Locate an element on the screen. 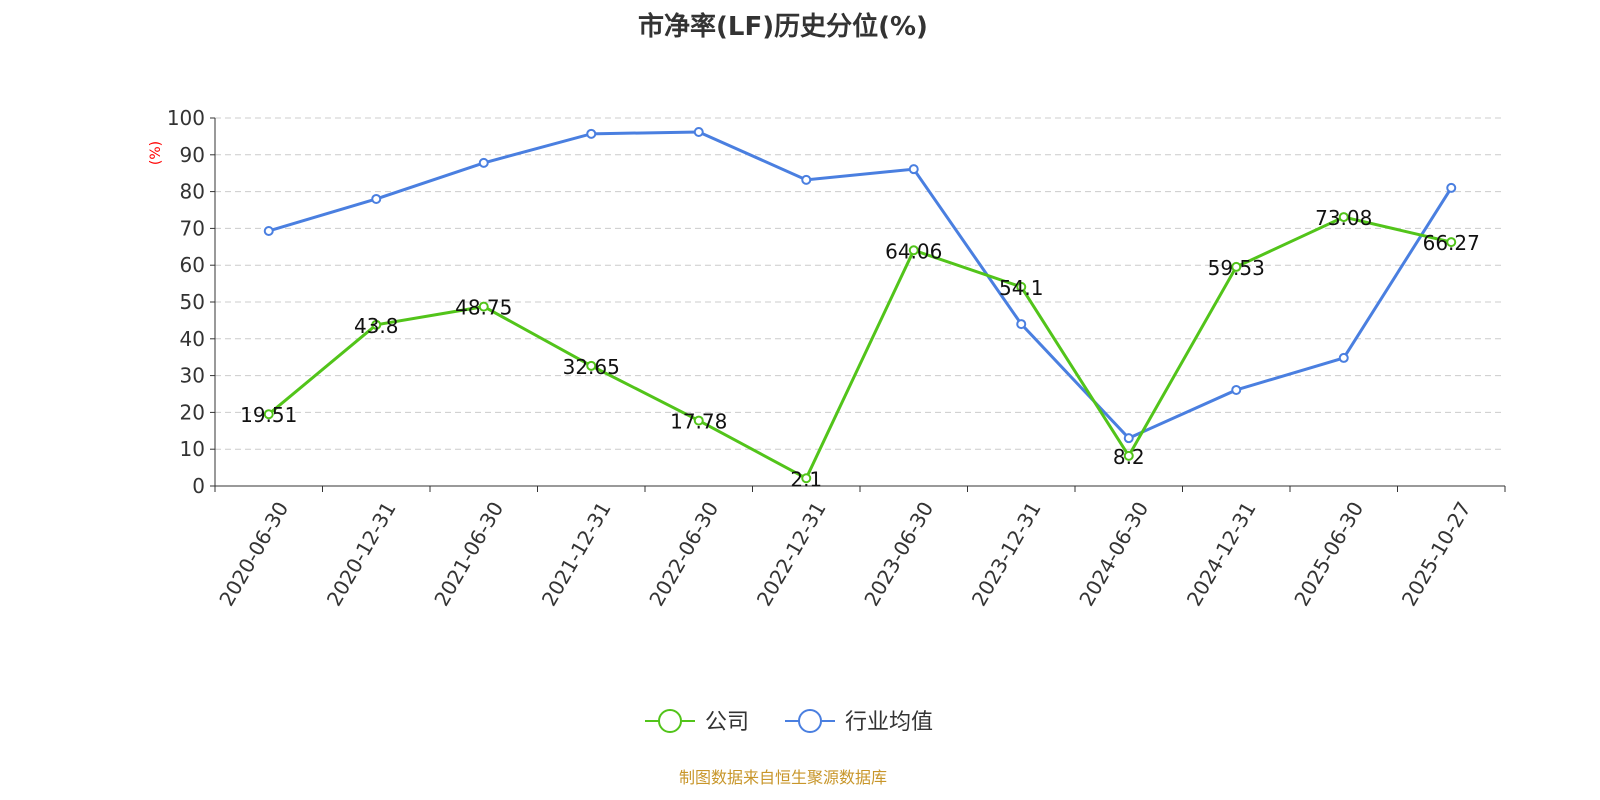 This screenshot has width=1600, height=800. y-tick-label: 10 is located at coordinates (192, 449).